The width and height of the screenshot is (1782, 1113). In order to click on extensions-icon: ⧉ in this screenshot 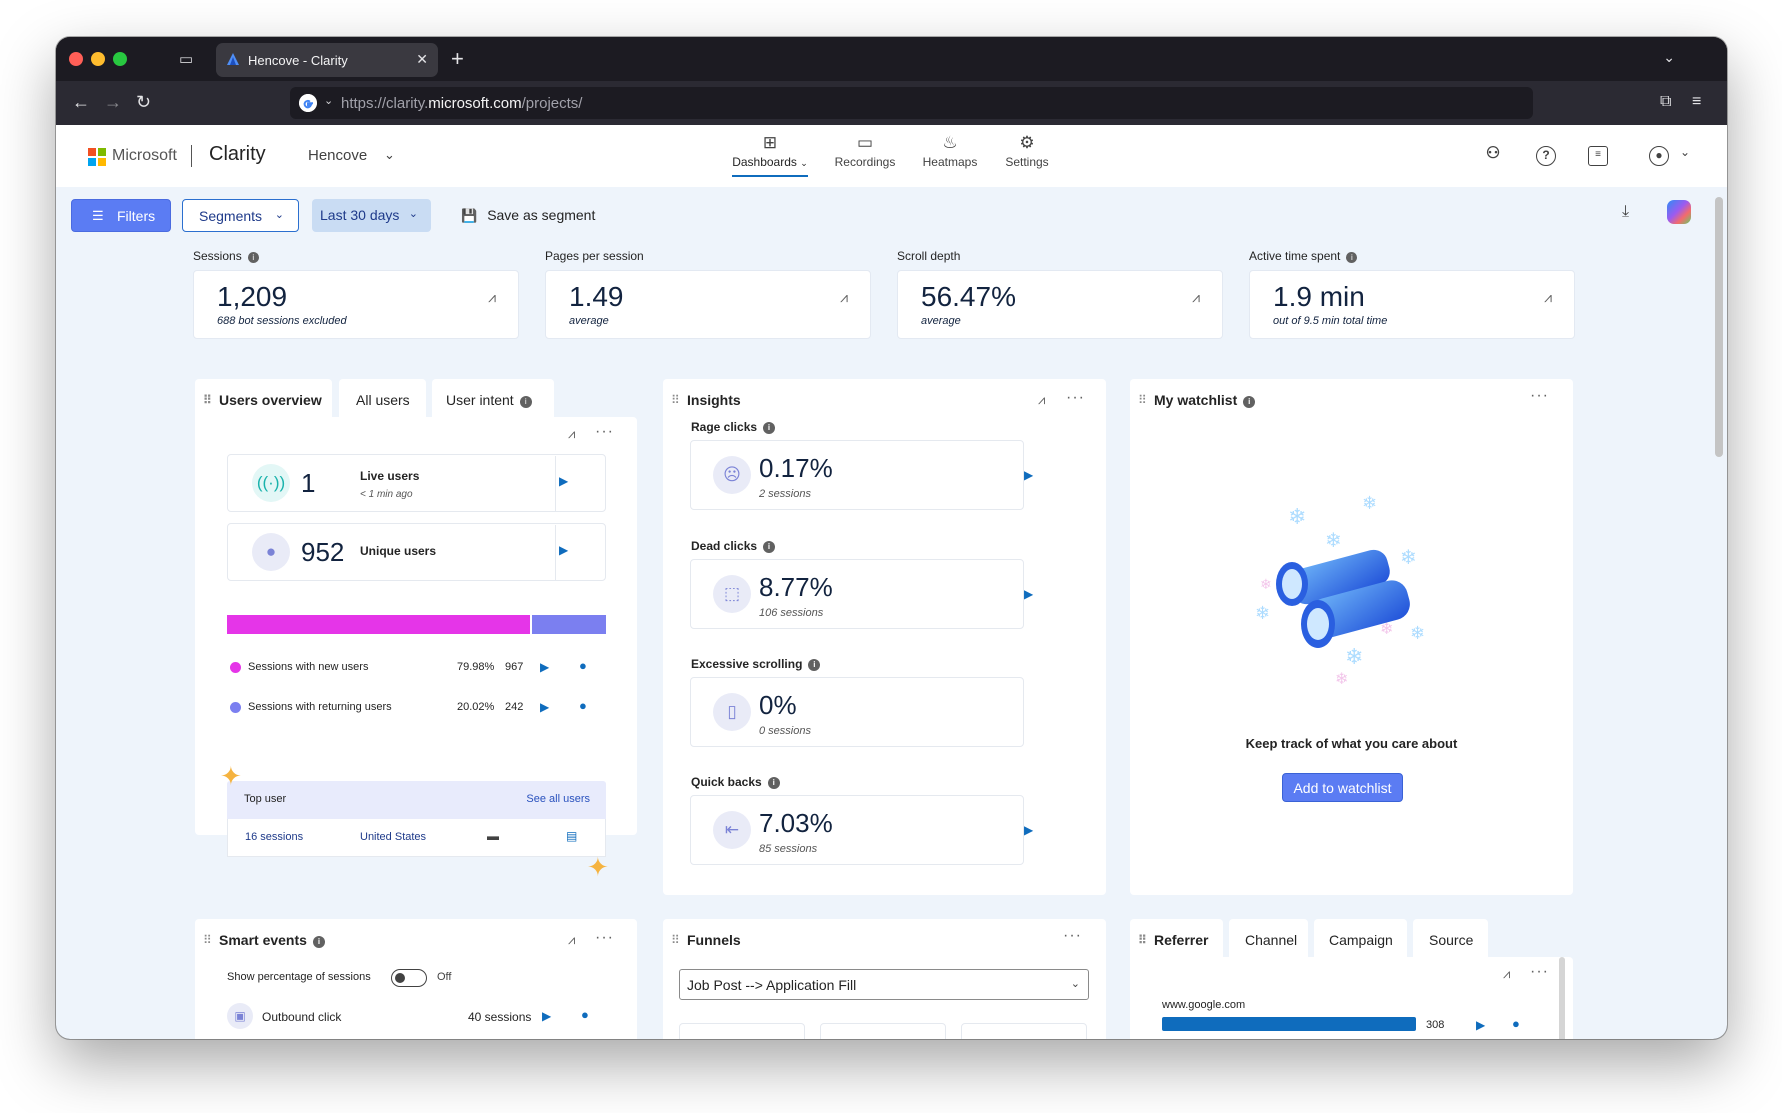, I will do `click(1666, 101)`.